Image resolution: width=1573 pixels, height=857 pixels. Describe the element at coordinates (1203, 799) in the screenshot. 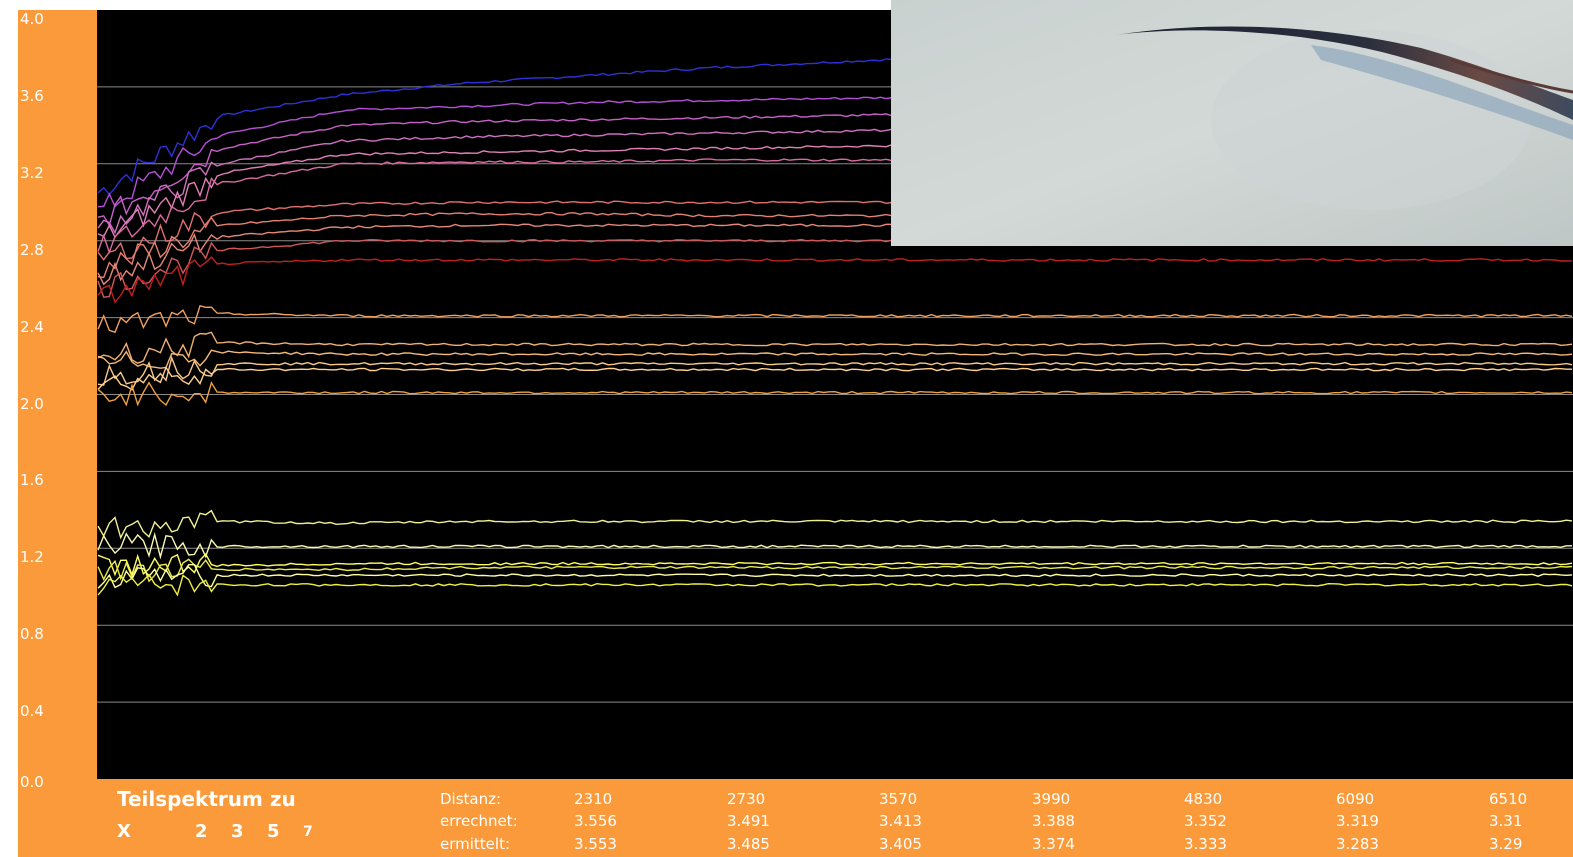

I see `table-cell-distanz: 4830` at that location.